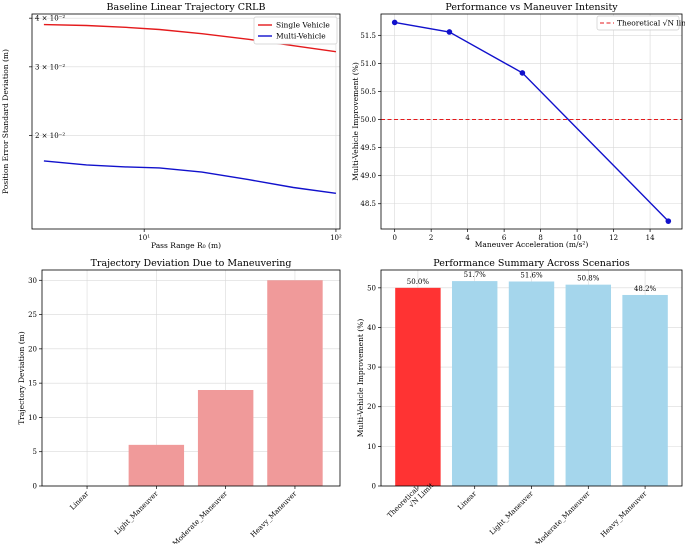  Describe the element at coordinates (336, 238) in the screenshot. I see `x-tick-label: 10²` at that location.